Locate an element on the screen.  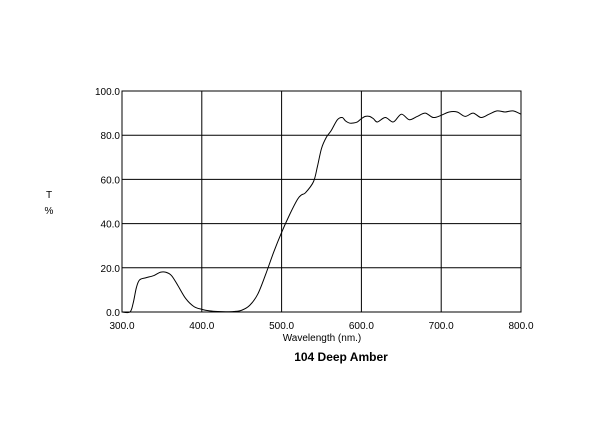
y-axis-label-t: T is located at coordinates (49, 195).